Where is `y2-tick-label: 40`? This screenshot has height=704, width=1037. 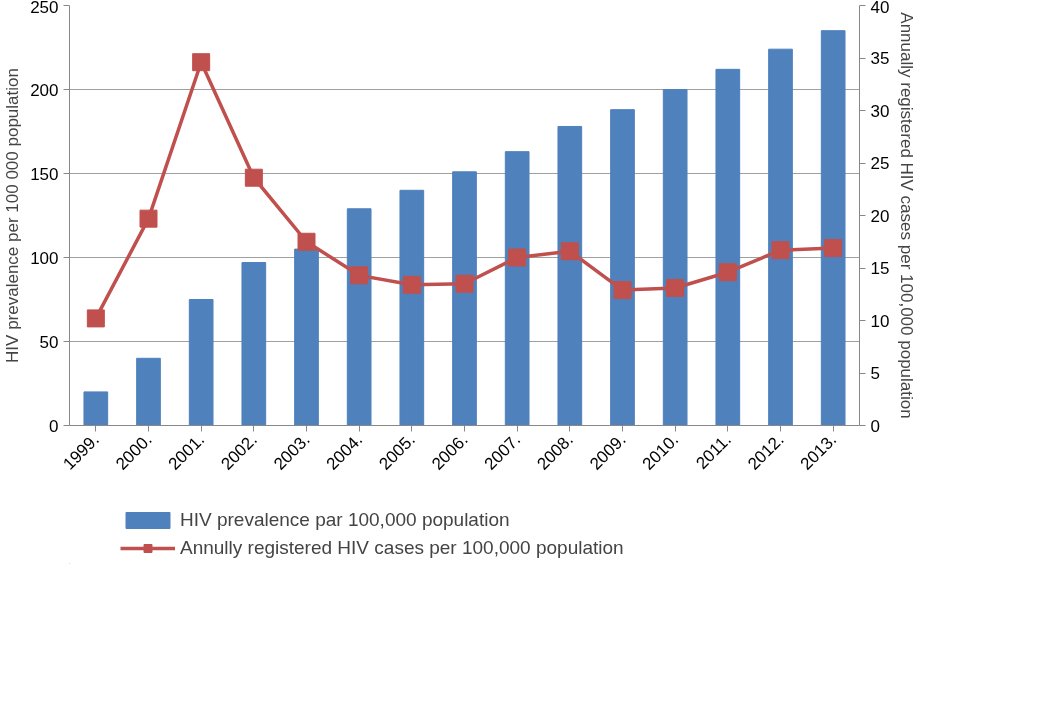
y2-tick-label: 40 is located at coordinates (880, 8).